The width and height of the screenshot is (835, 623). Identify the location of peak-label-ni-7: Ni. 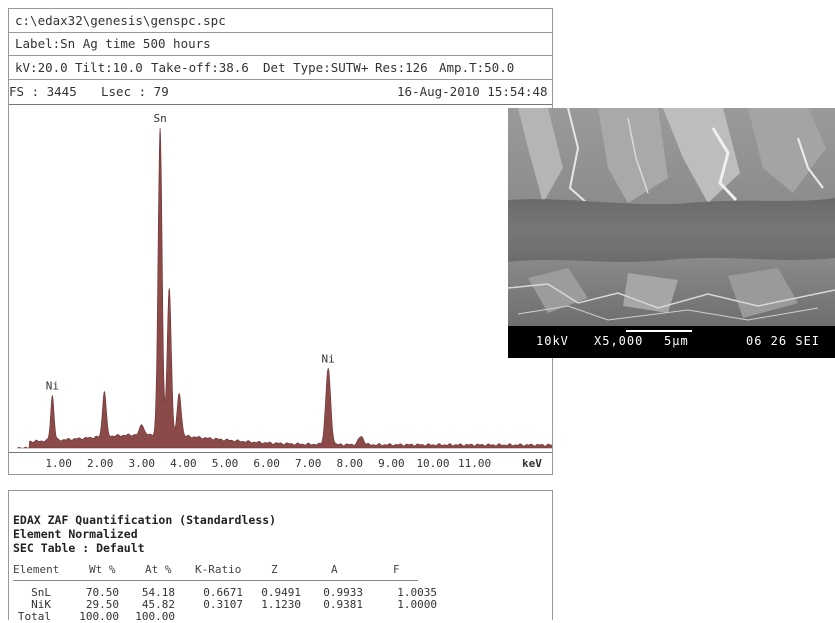
(328, 358).